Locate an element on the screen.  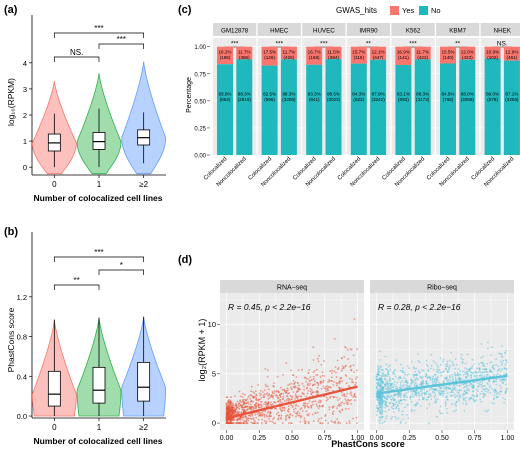
x-tick-label: 0.25 is located at coordinates (409, 438).